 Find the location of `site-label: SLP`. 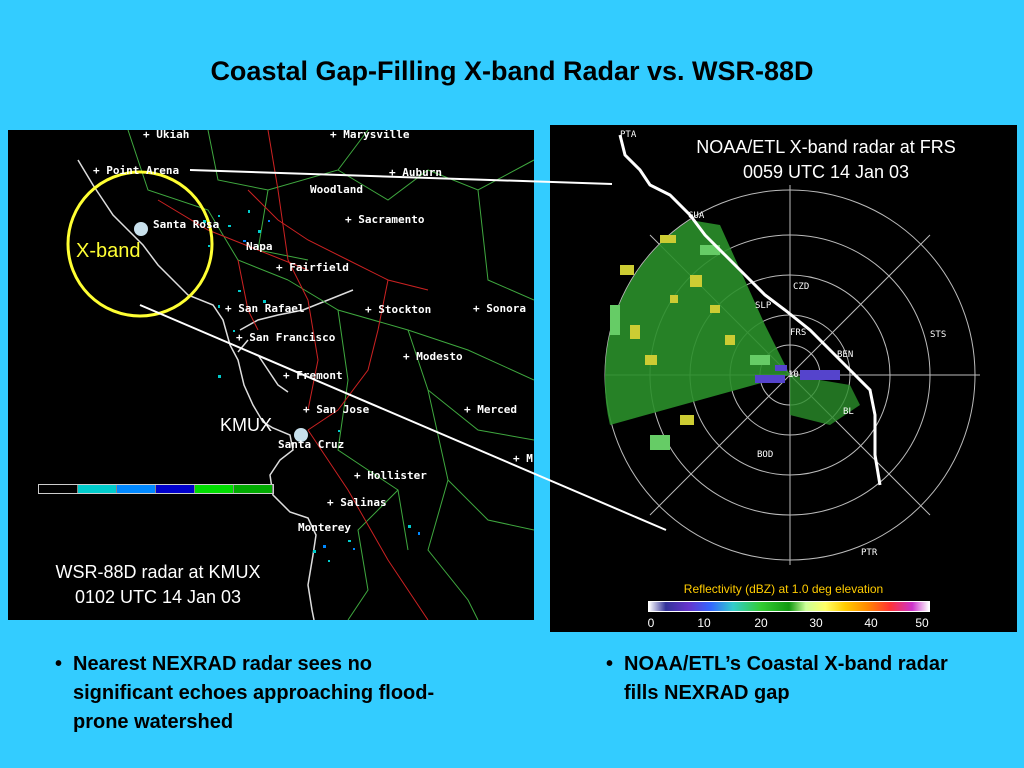

site-label: SLP is located at coordinates (763, 306).